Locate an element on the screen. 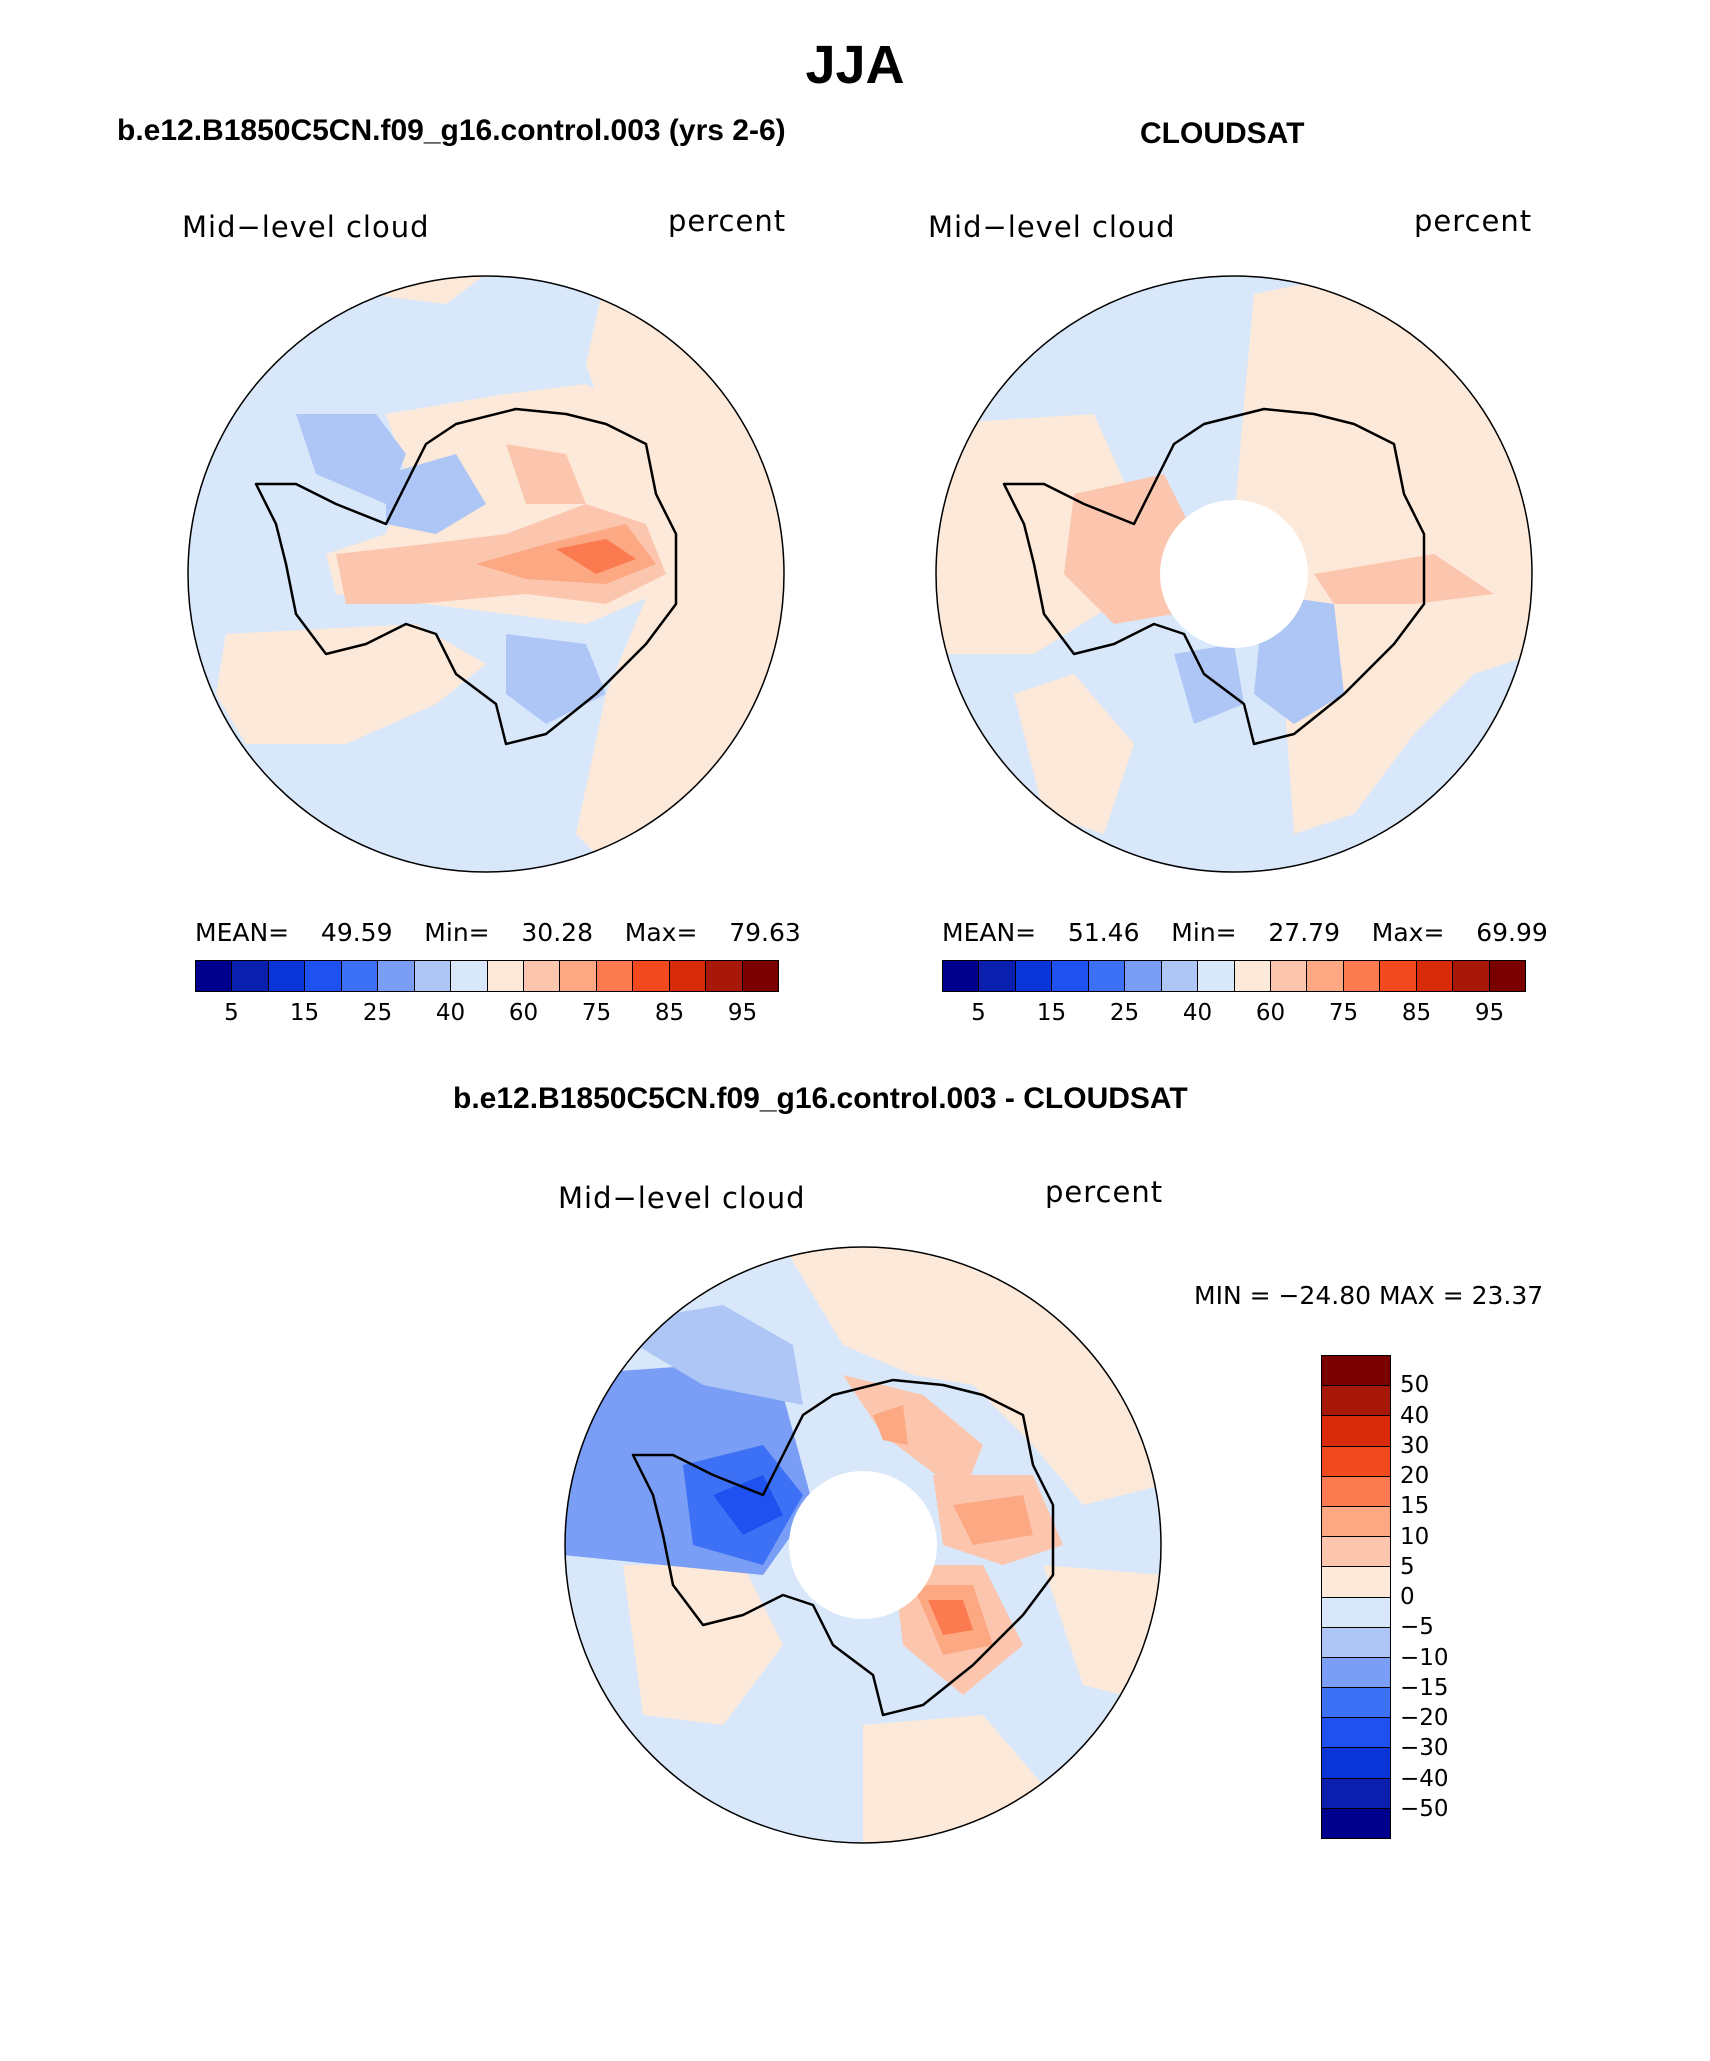 Image resolution: width=1710 pixels, height=2061 pixels. coastline is located at coordinates (843, 1547).